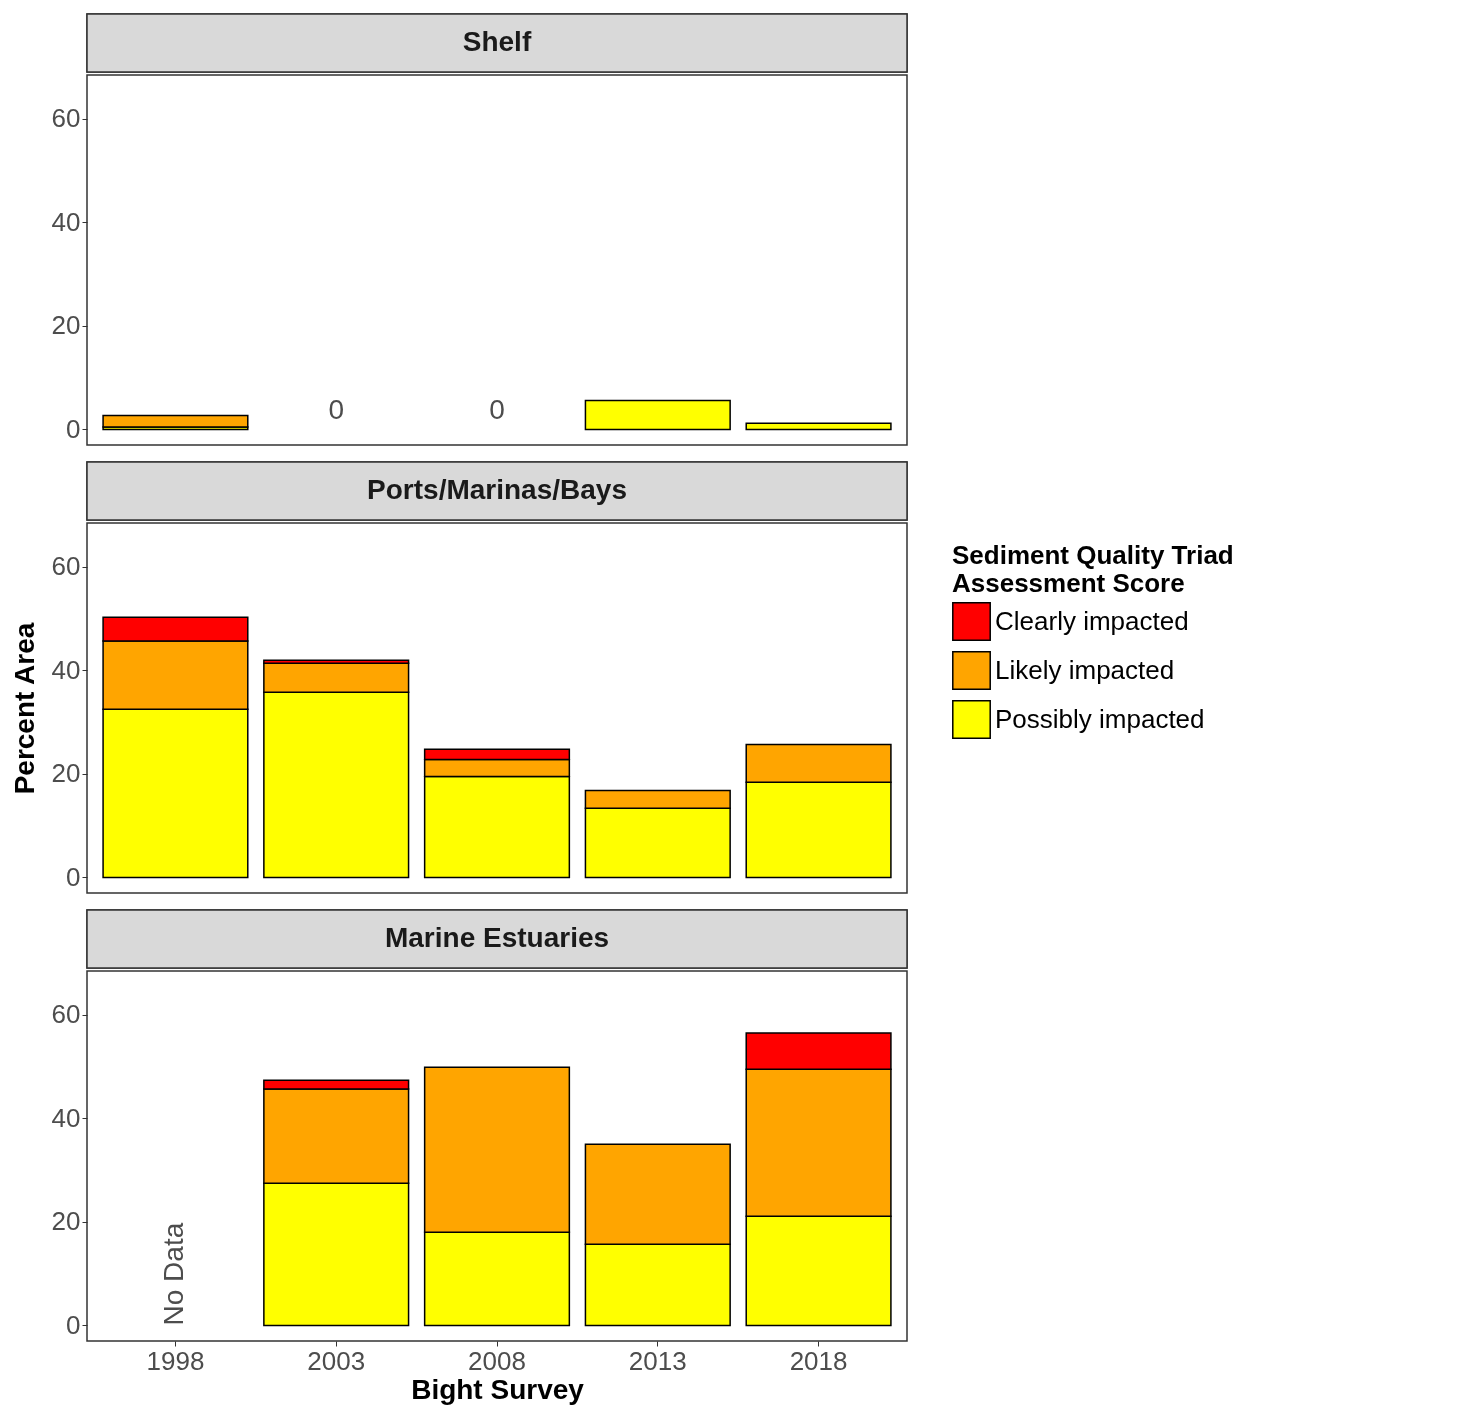  Describe the element at coordinates (1093, 569) in the screenshot. I see `legend-title: Sediment Quality Triad Assessment Score` at that location.